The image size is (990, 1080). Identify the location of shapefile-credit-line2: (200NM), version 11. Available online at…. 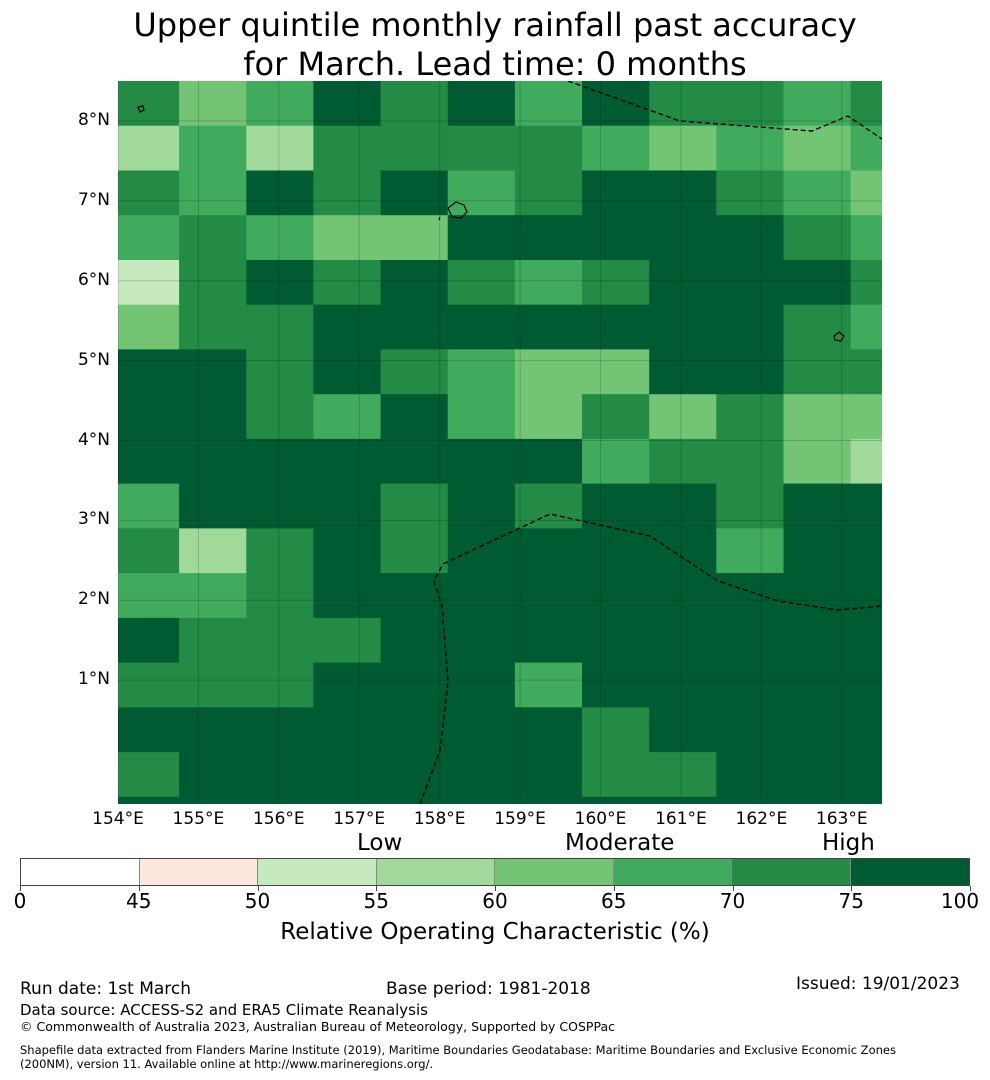
(227, 1064).